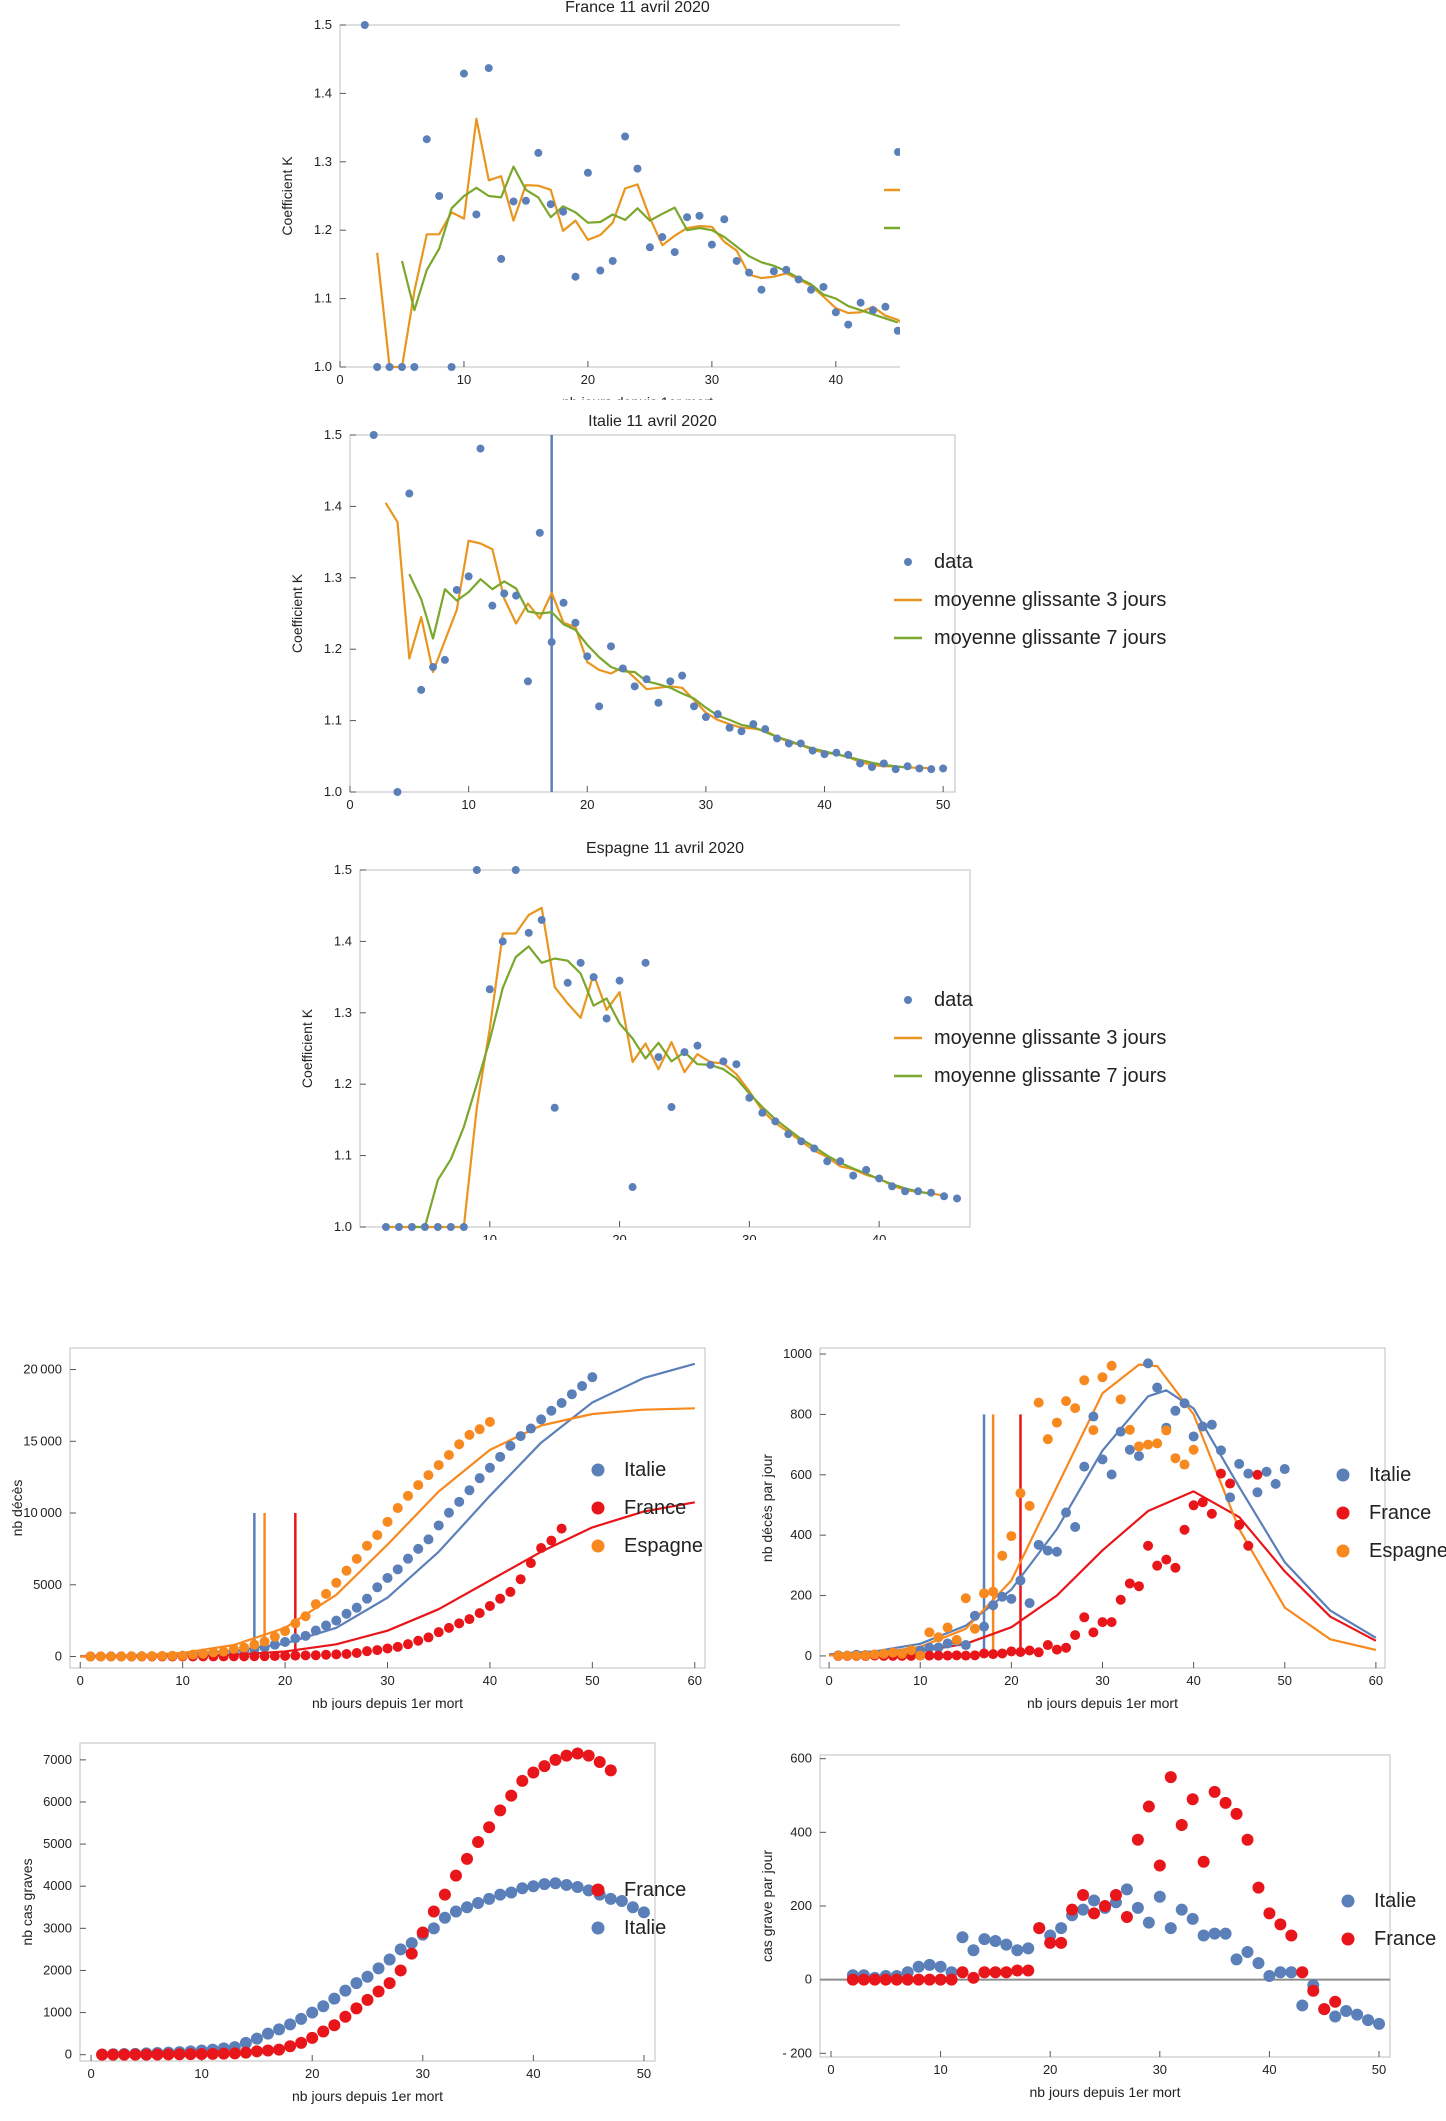  What do you see at coordinates (57, 2012) in the screenshot?
I see `y-tick-label: 1000` at bounding box center [57, 2012].